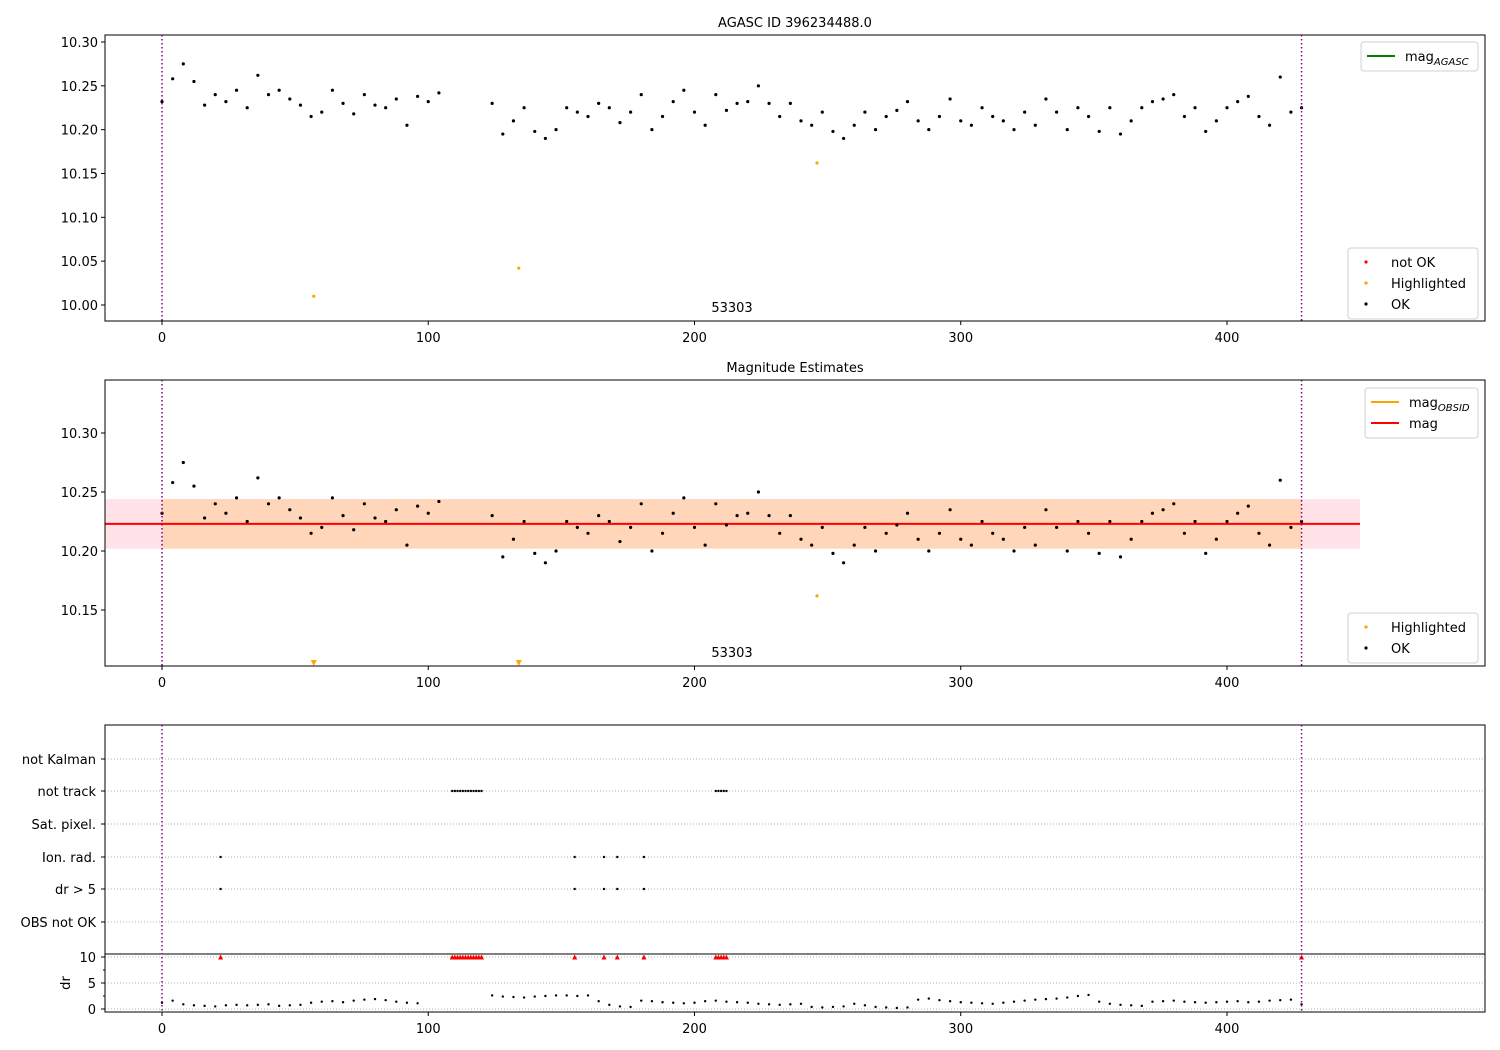 This screenshot has width=1500, height=1050. What do you see at coordinates (69, 858) in the screenshot?
I see `flag-label: Ion. rad.` at bounding box center [69, 858].